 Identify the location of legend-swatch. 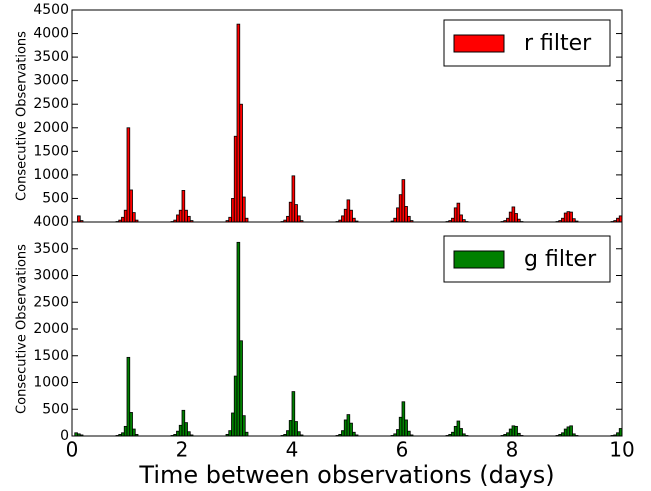
(479, 43).